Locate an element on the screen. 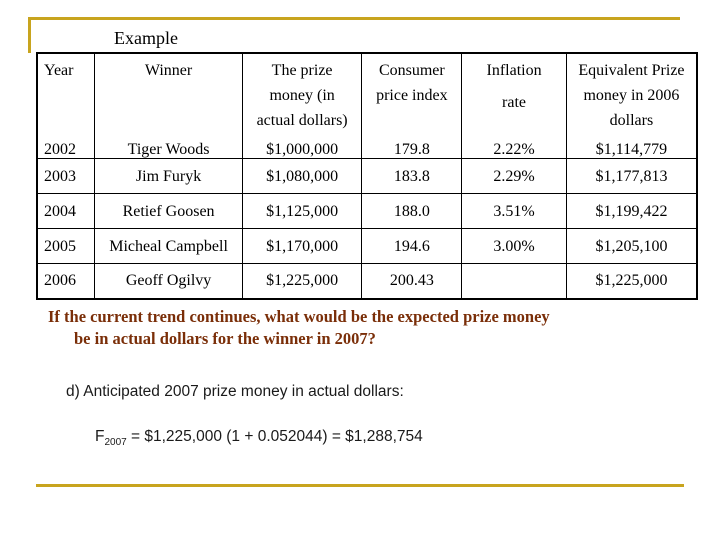 The width and height of the screenshot is (720, 540). cell-prize: $1,170,000 is located at coordinates (301, 246).